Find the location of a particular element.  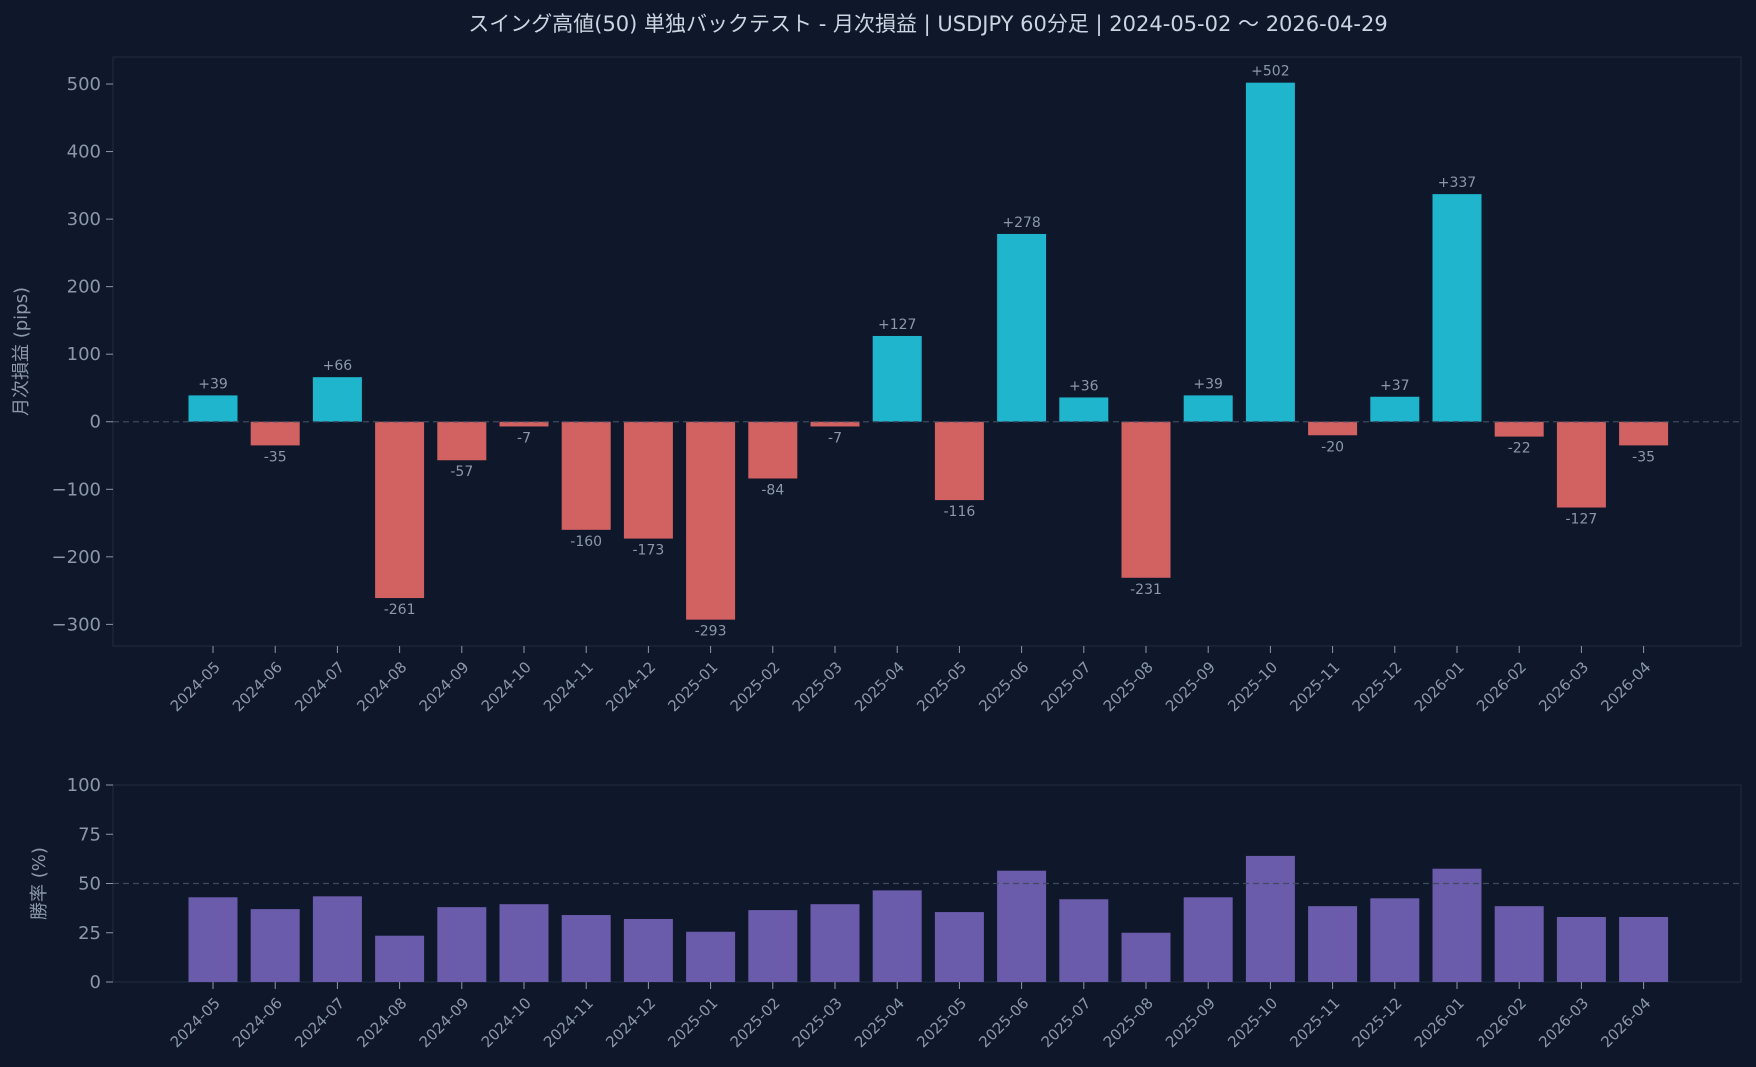

data-label: -84 is located at coordinates (772, 490).